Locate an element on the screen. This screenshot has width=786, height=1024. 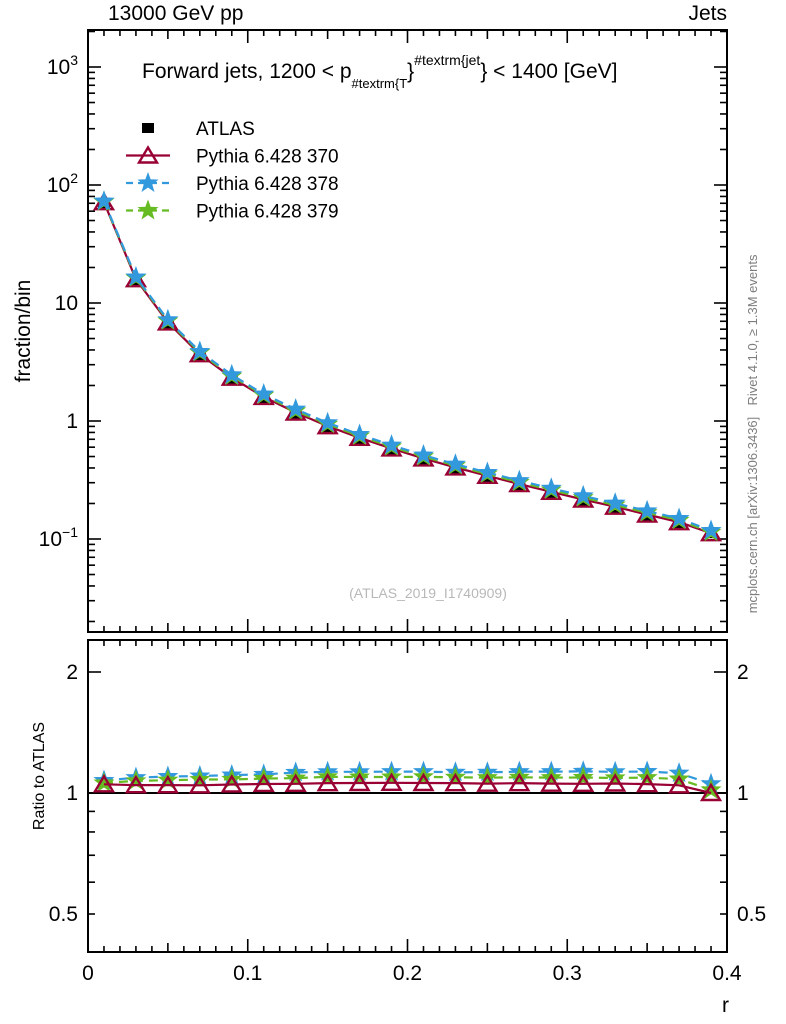
legend-label: Pythia 6.428 370 is located at coordinates (267, 157).